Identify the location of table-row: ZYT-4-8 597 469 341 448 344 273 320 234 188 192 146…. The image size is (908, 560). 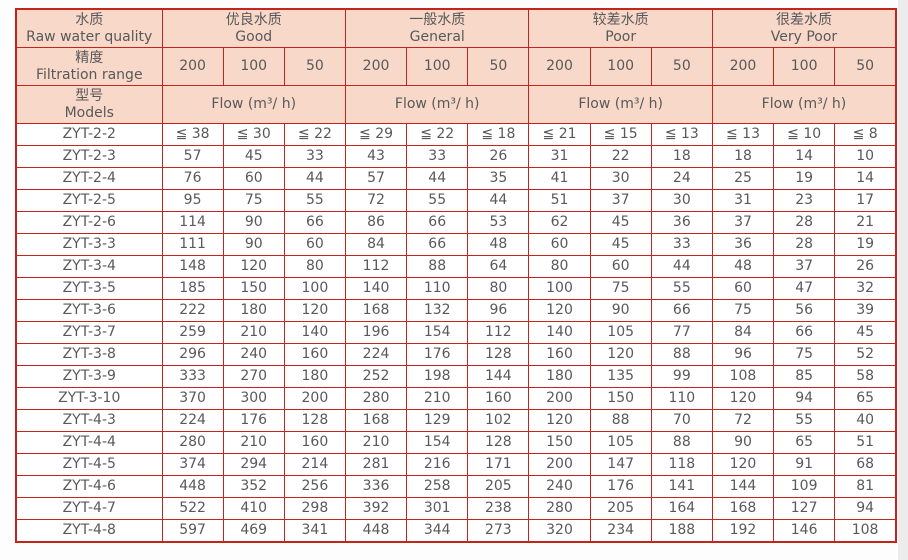
(456, 531).